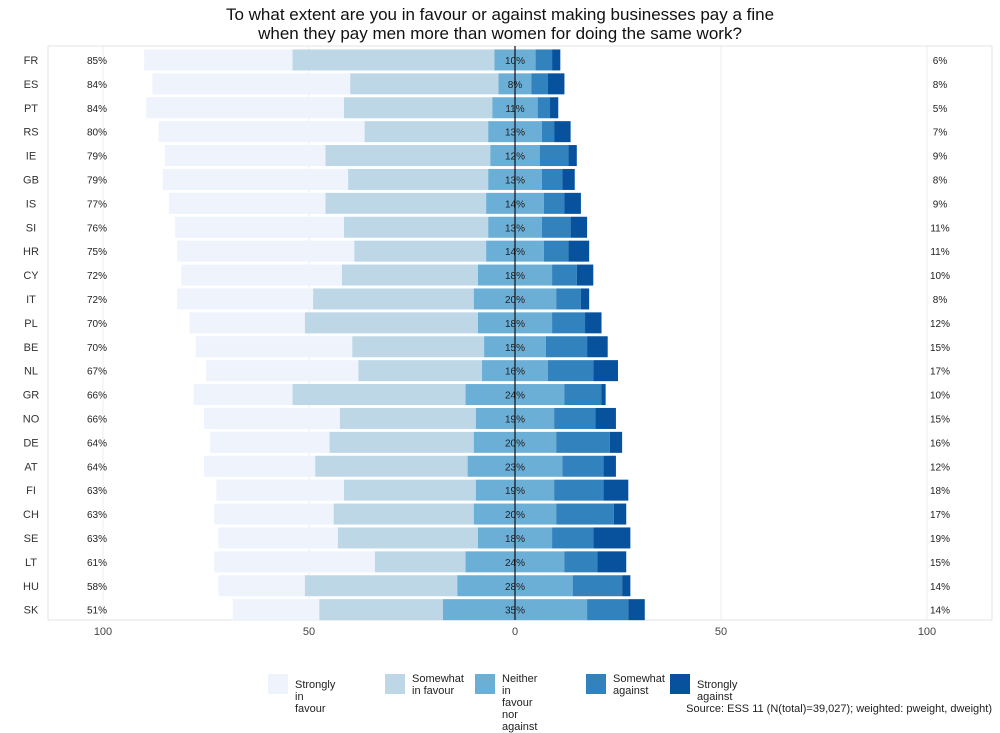 The height and width of the screenshot is (733, 1000). What do you see at coordinates (31, 611) in the screenshot?
I see `country-label: SK` at bounding box center [31, 611].